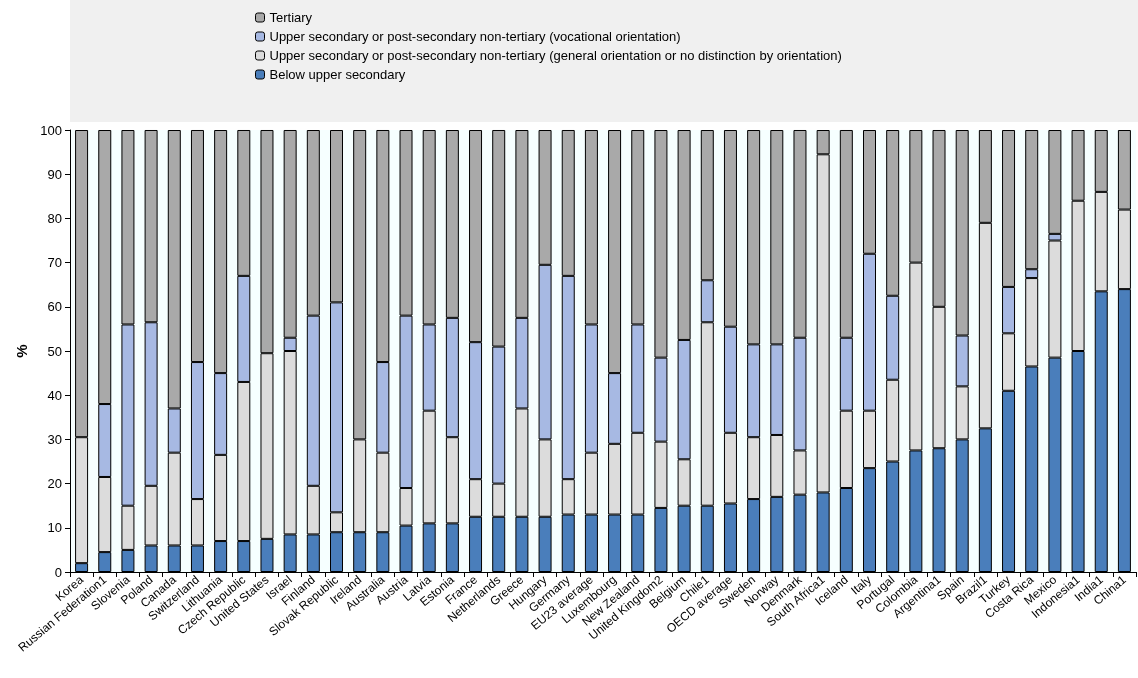 Image resolution: width=1138 pixels, height=678 pixels. What do you see at coordinates (475, 36) in the screenshot?
I see `legend-label: Upper secondary or post-secondary non-tertiary (vocational orientation)` at bounding box center [475, 36].